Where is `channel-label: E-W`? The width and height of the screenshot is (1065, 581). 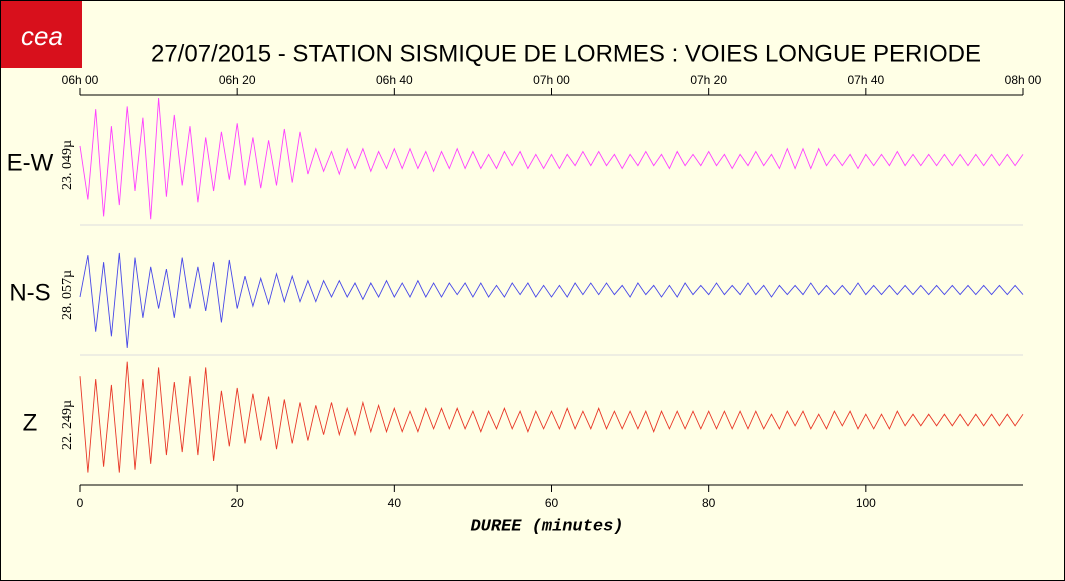 channel-label: E-W is located at coordinates (30, 162).